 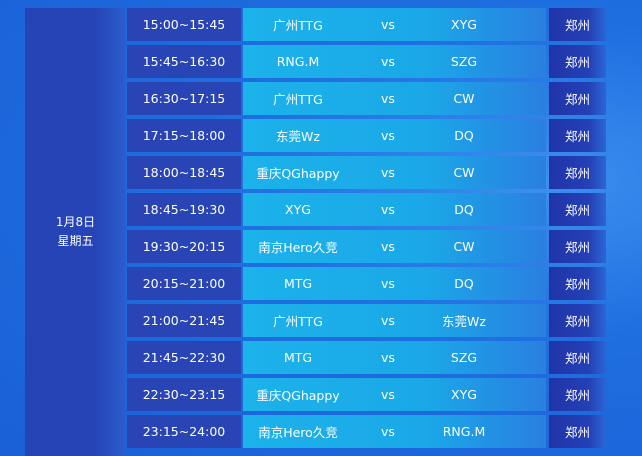 I want to click on match-teams: 南京Hero久竞 vs CW, so click(x=394, y=246).